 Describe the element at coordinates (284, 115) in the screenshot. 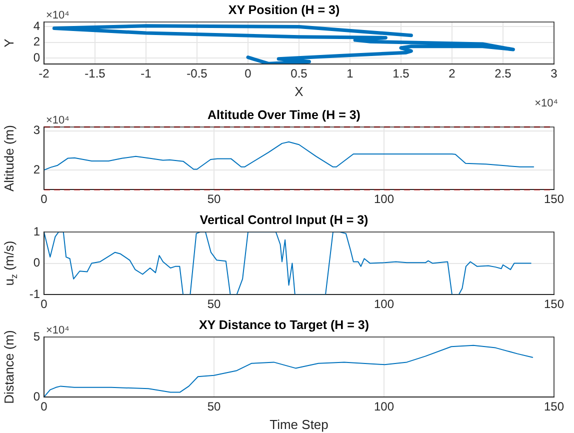

I see `chart-title: Altitude Over Time (H = 3)` at that location.